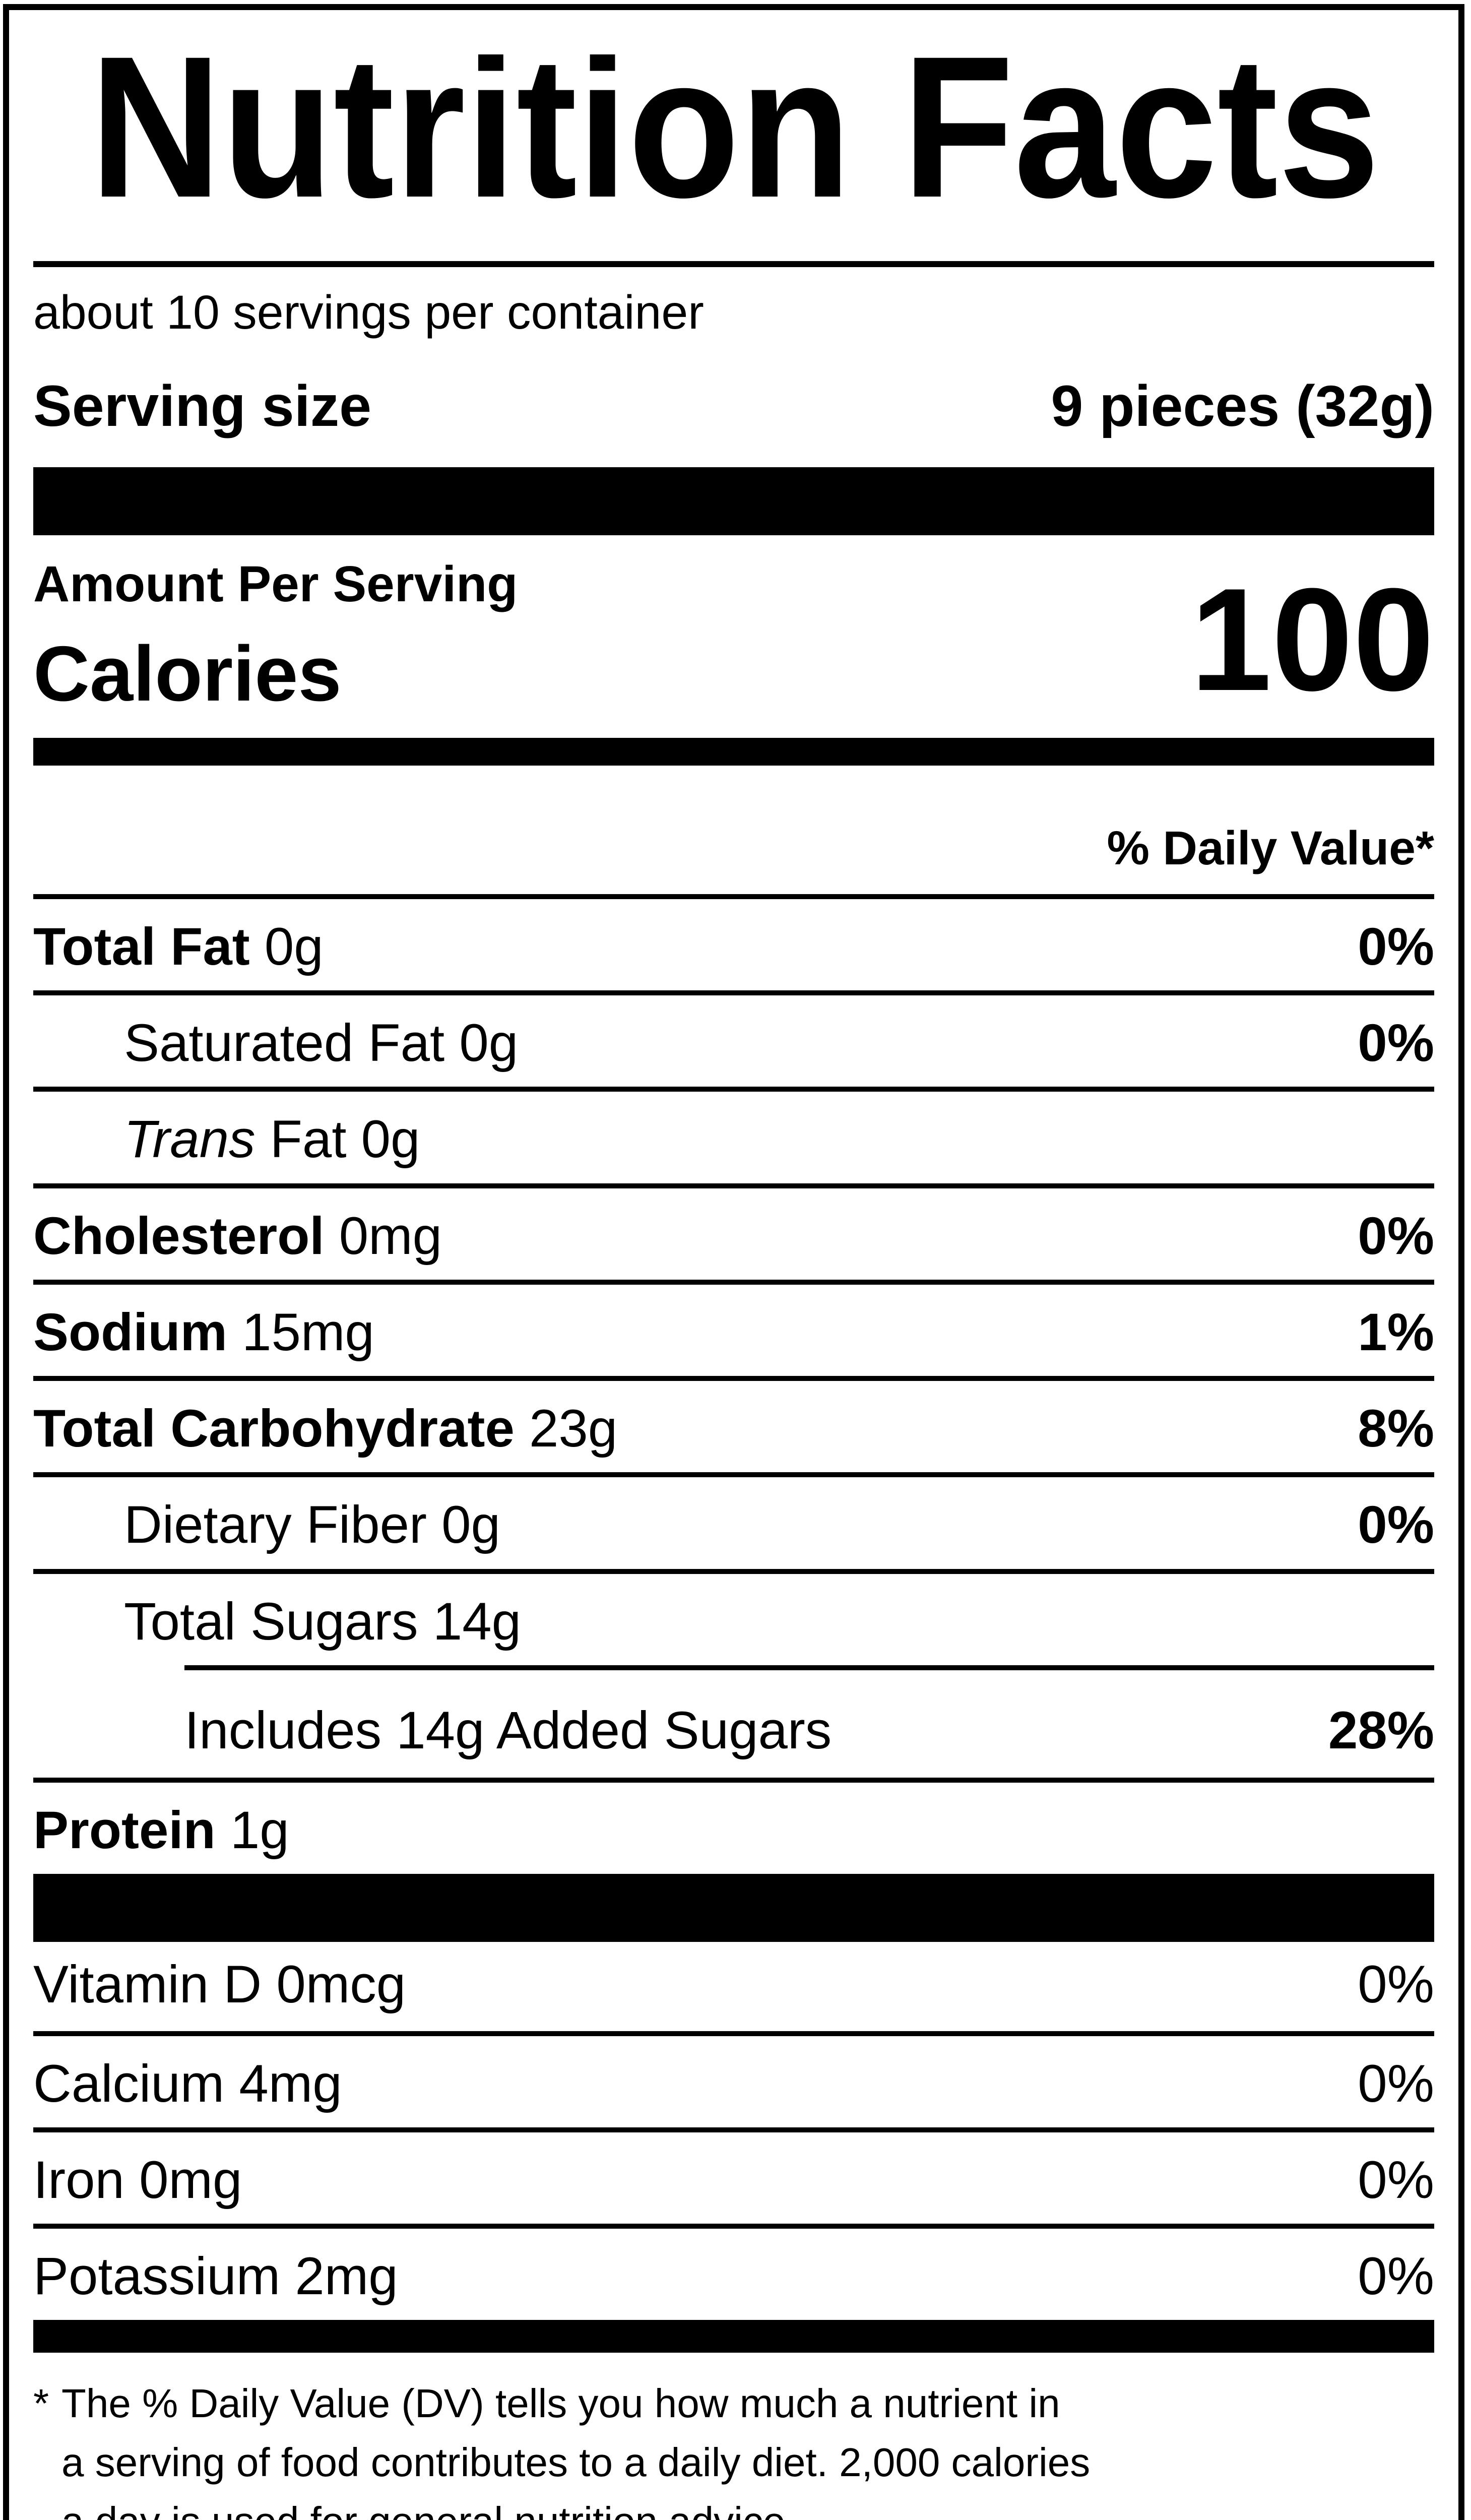  I want to click on amount-per-serving: Amount Per Serving, so click(275, 584).